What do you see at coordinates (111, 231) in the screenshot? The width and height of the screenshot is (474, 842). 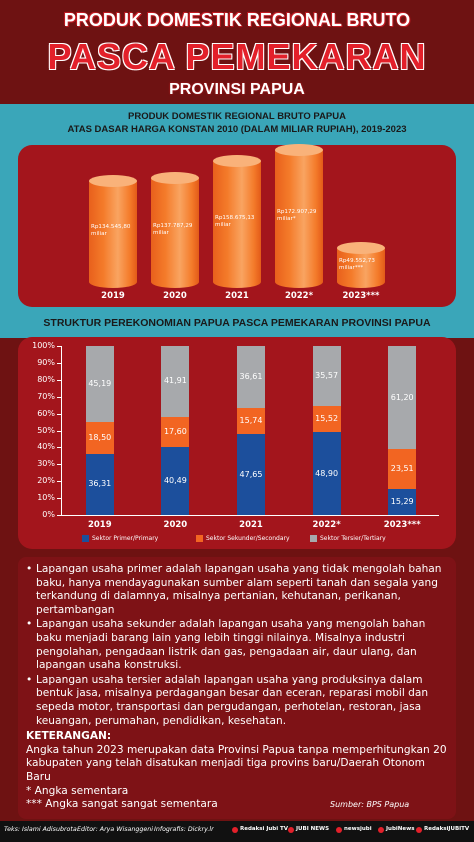 I see `value-label: Rp134.545,80 miliar` at bounding box center [111, 231].